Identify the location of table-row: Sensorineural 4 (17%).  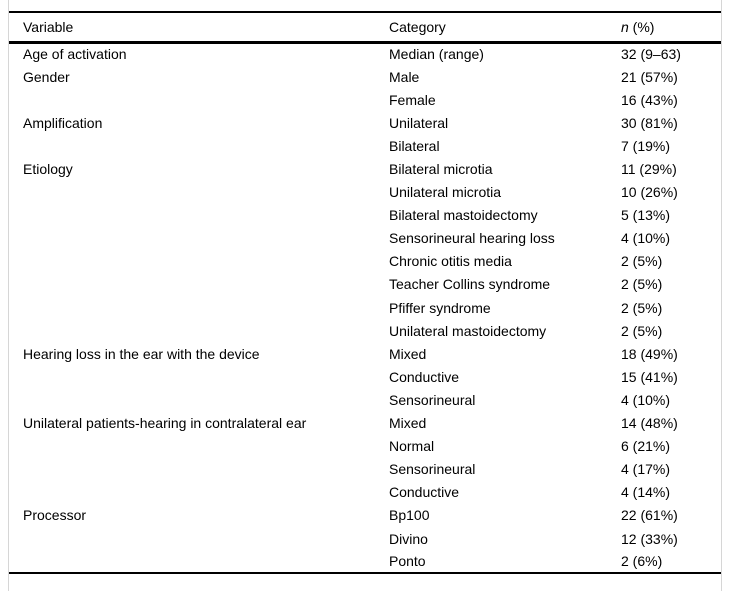
(365, 469).